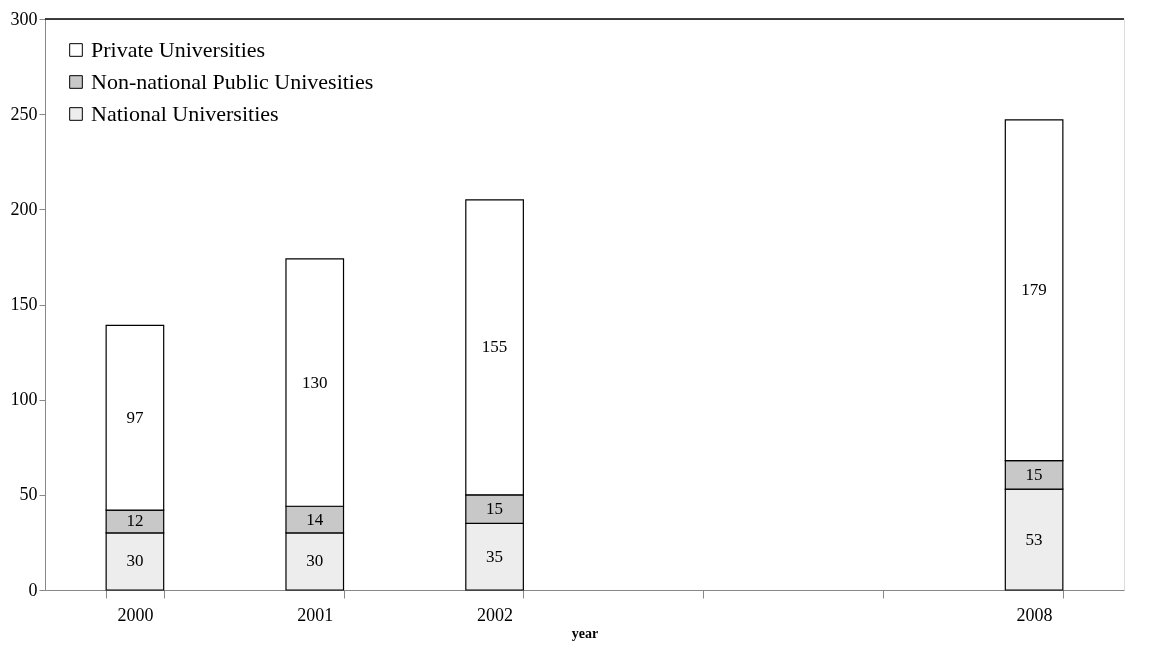 Image resolution: width=1153 pixels, height=653 pixels. Describe the element at coordinates (495, 556) in the screenshot. I see `data-label: 35` at that location.